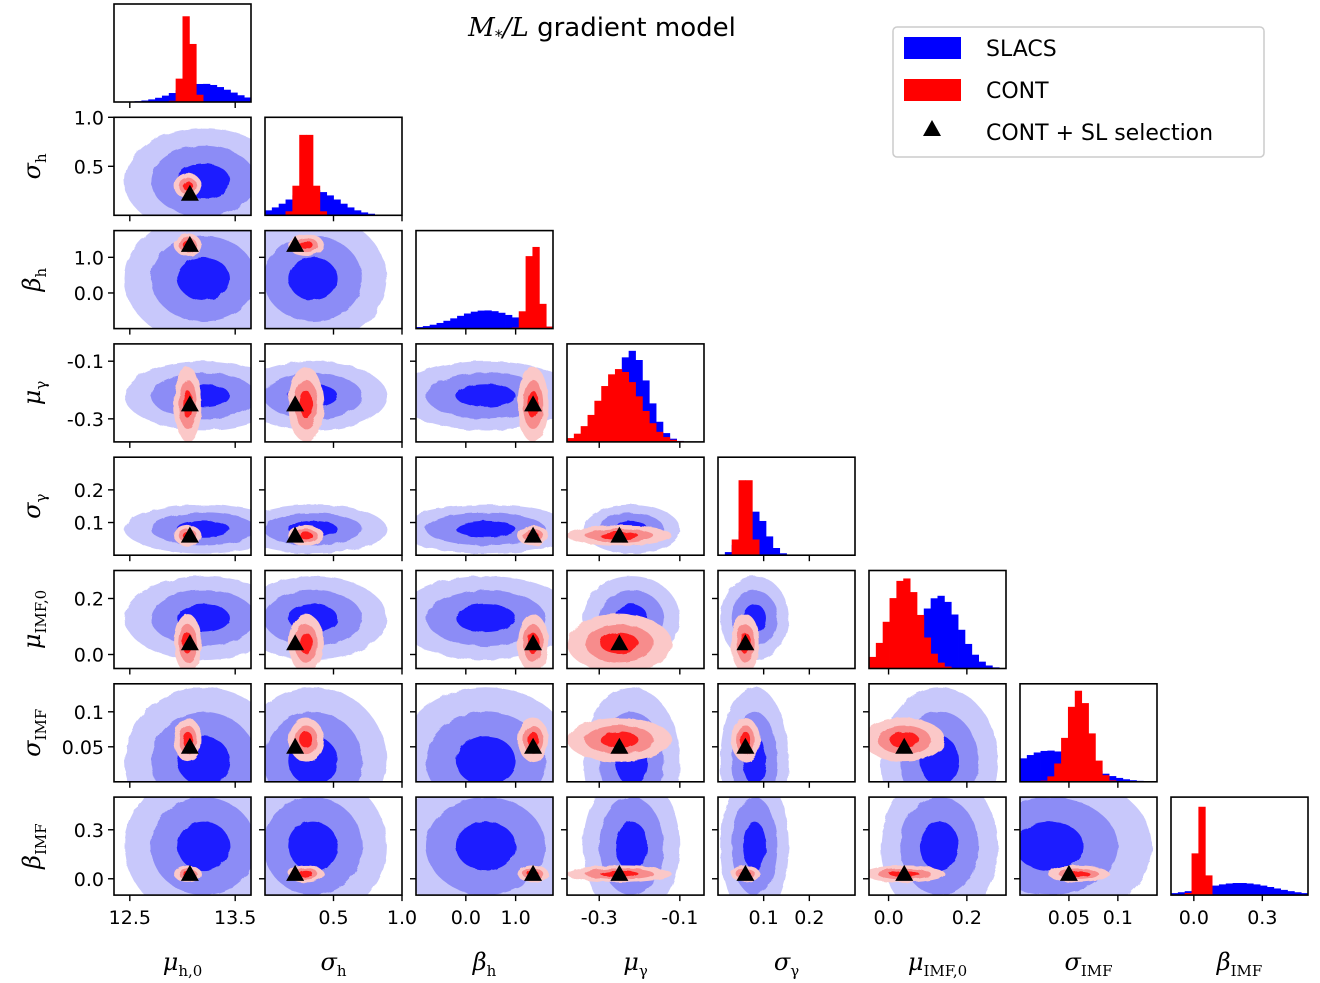 The width and height of the screenshot is (1320, 983). I want to click on x-axis-label-5: μIMF,0, so click(937, 964).